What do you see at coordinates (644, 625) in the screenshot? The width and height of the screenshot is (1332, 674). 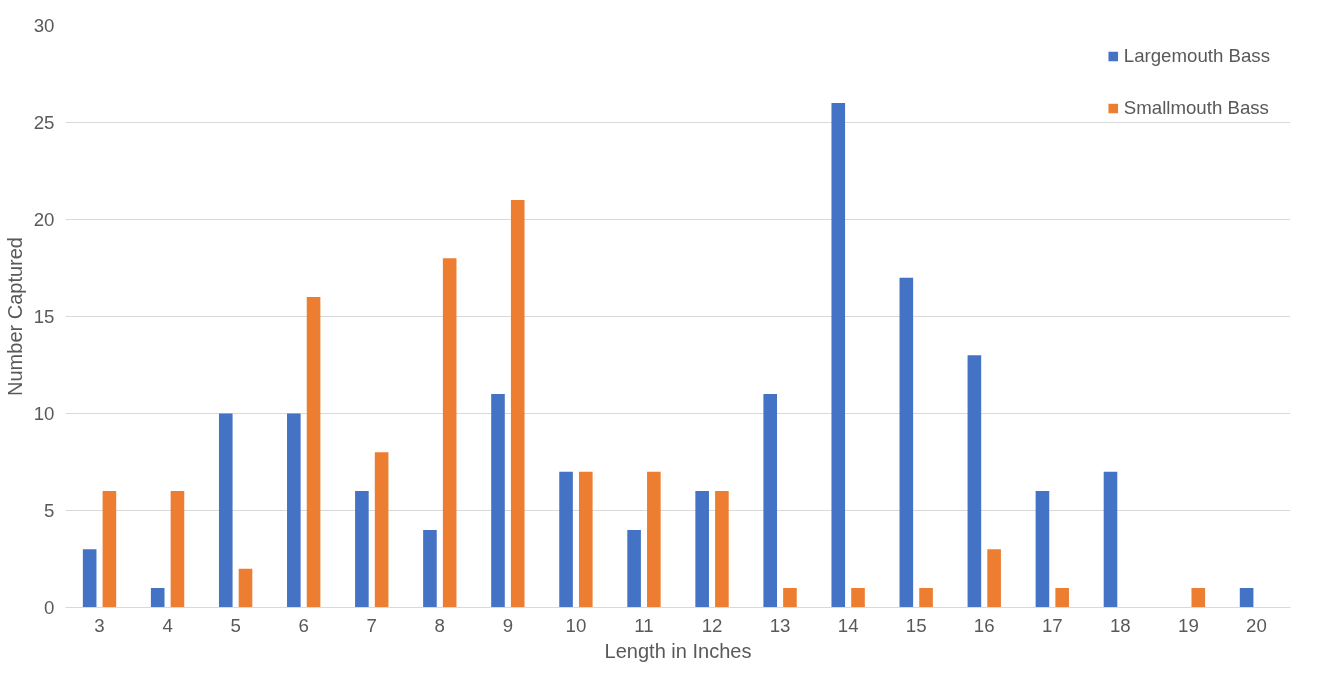 I see `x-tick-label: 11` at bounding box center [644, 625].